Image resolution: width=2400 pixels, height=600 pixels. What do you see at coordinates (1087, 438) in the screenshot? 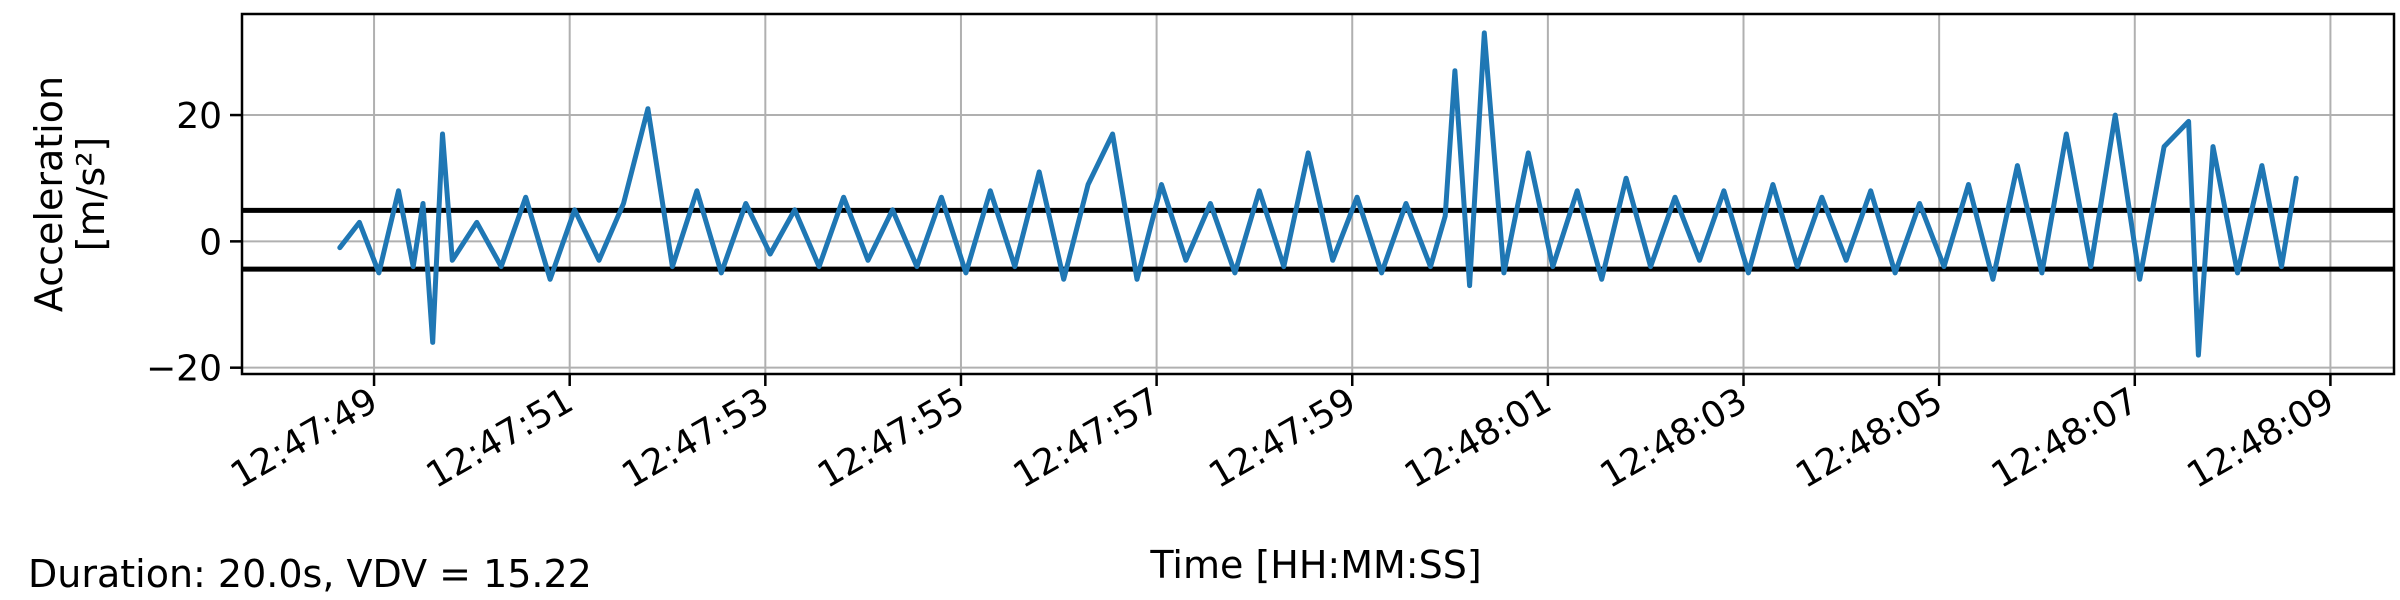
I see `x-tick-label-4: 12:47:57` at bounding box center [1087, 438].